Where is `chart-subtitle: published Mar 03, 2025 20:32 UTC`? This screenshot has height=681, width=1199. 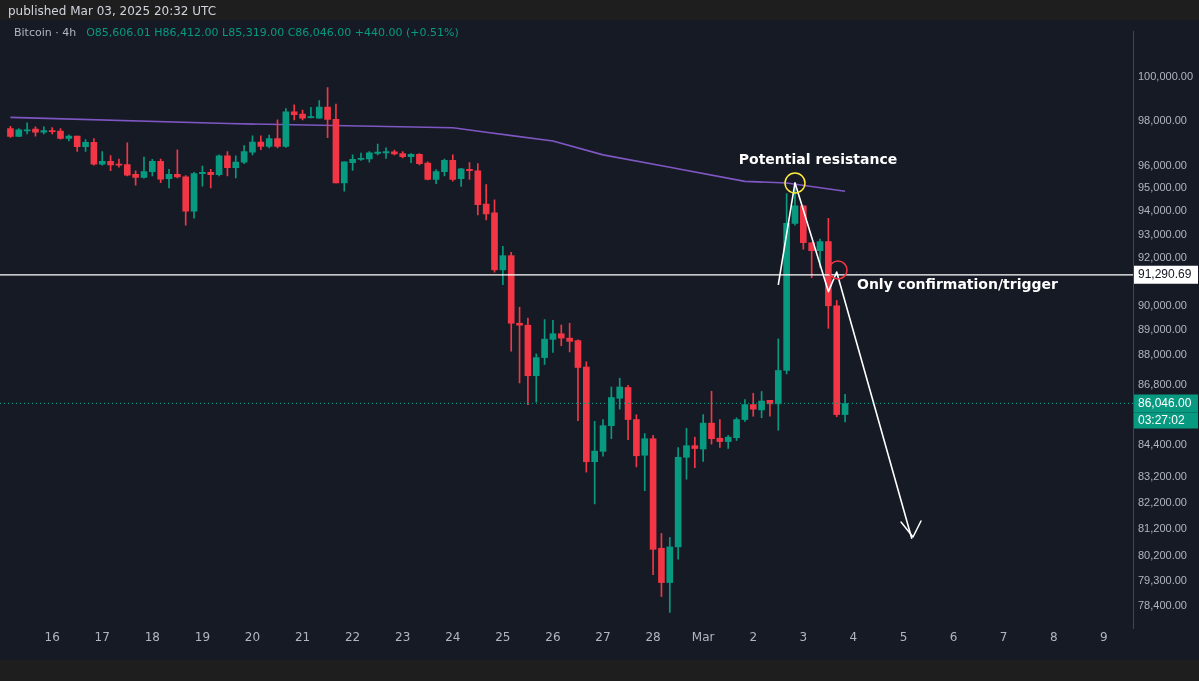
chart-subtitle: published Mar 03, 2025 20:32 UTC is located at coordinates (112, 11).